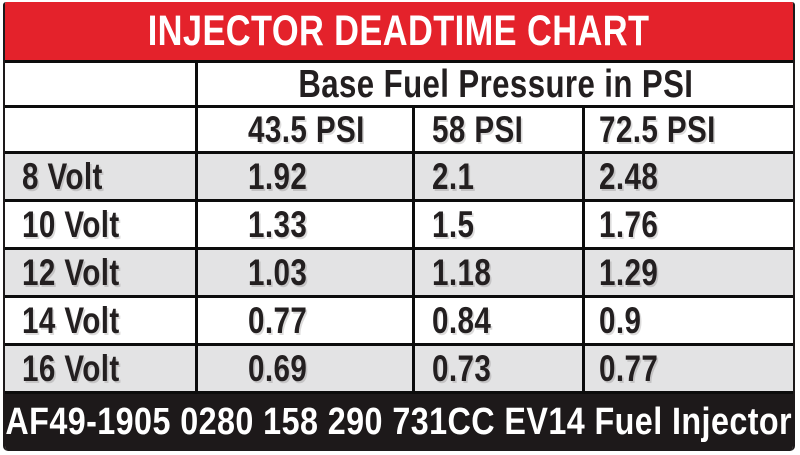 The width and height of the screenshot is (800, 455). I want to click on chart-title-banner: INJECTOR DEADTIME CHART, so click(399, 31).